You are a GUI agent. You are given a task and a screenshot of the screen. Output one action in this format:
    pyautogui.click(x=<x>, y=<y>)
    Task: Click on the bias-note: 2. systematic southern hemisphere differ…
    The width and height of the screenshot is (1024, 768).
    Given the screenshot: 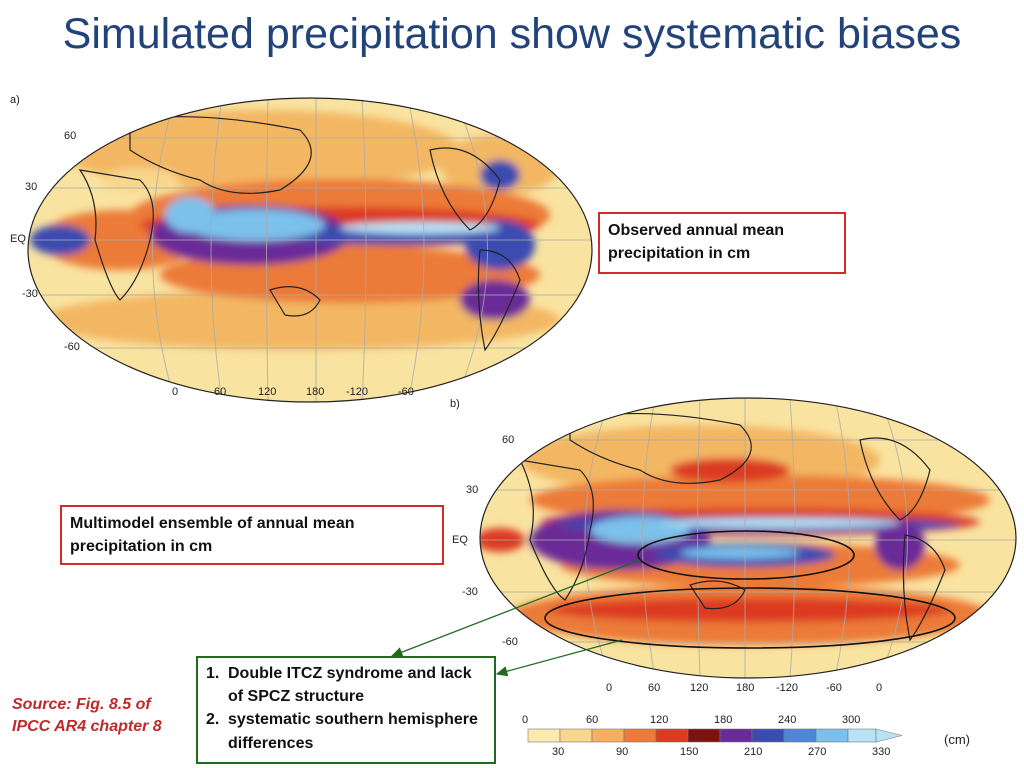 What is the action you would take?
    pyautogui.click(x=346, y=731)
    